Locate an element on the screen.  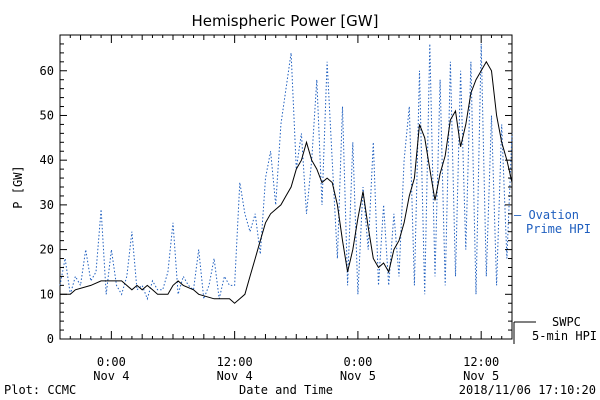
legend-swpc-line2: 5-min HPI is located at coordinates (564, 336).